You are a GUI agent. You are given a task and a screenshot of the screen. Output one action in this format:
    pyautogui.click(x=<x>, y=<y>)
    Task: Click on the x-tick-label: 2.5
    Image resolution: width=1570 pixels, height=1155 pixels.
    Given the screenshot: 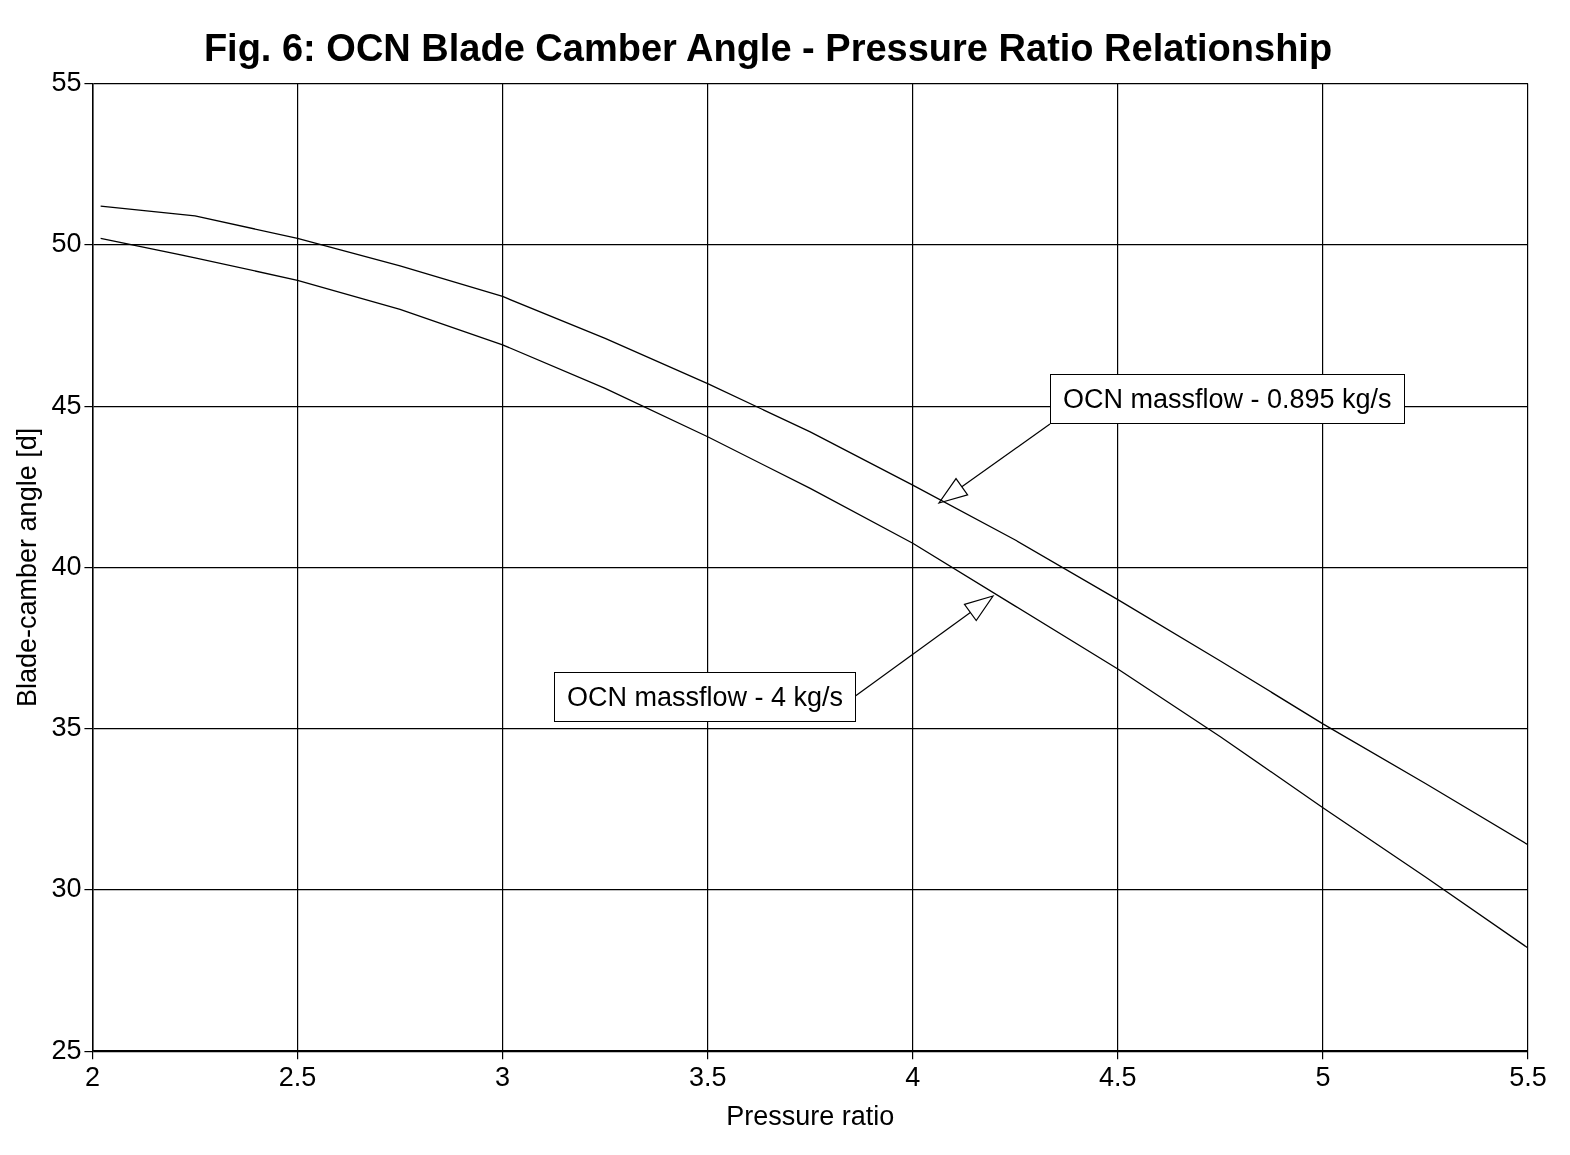 What is the action you would take?
    pyautogui.click(x=297, y=1076)
    